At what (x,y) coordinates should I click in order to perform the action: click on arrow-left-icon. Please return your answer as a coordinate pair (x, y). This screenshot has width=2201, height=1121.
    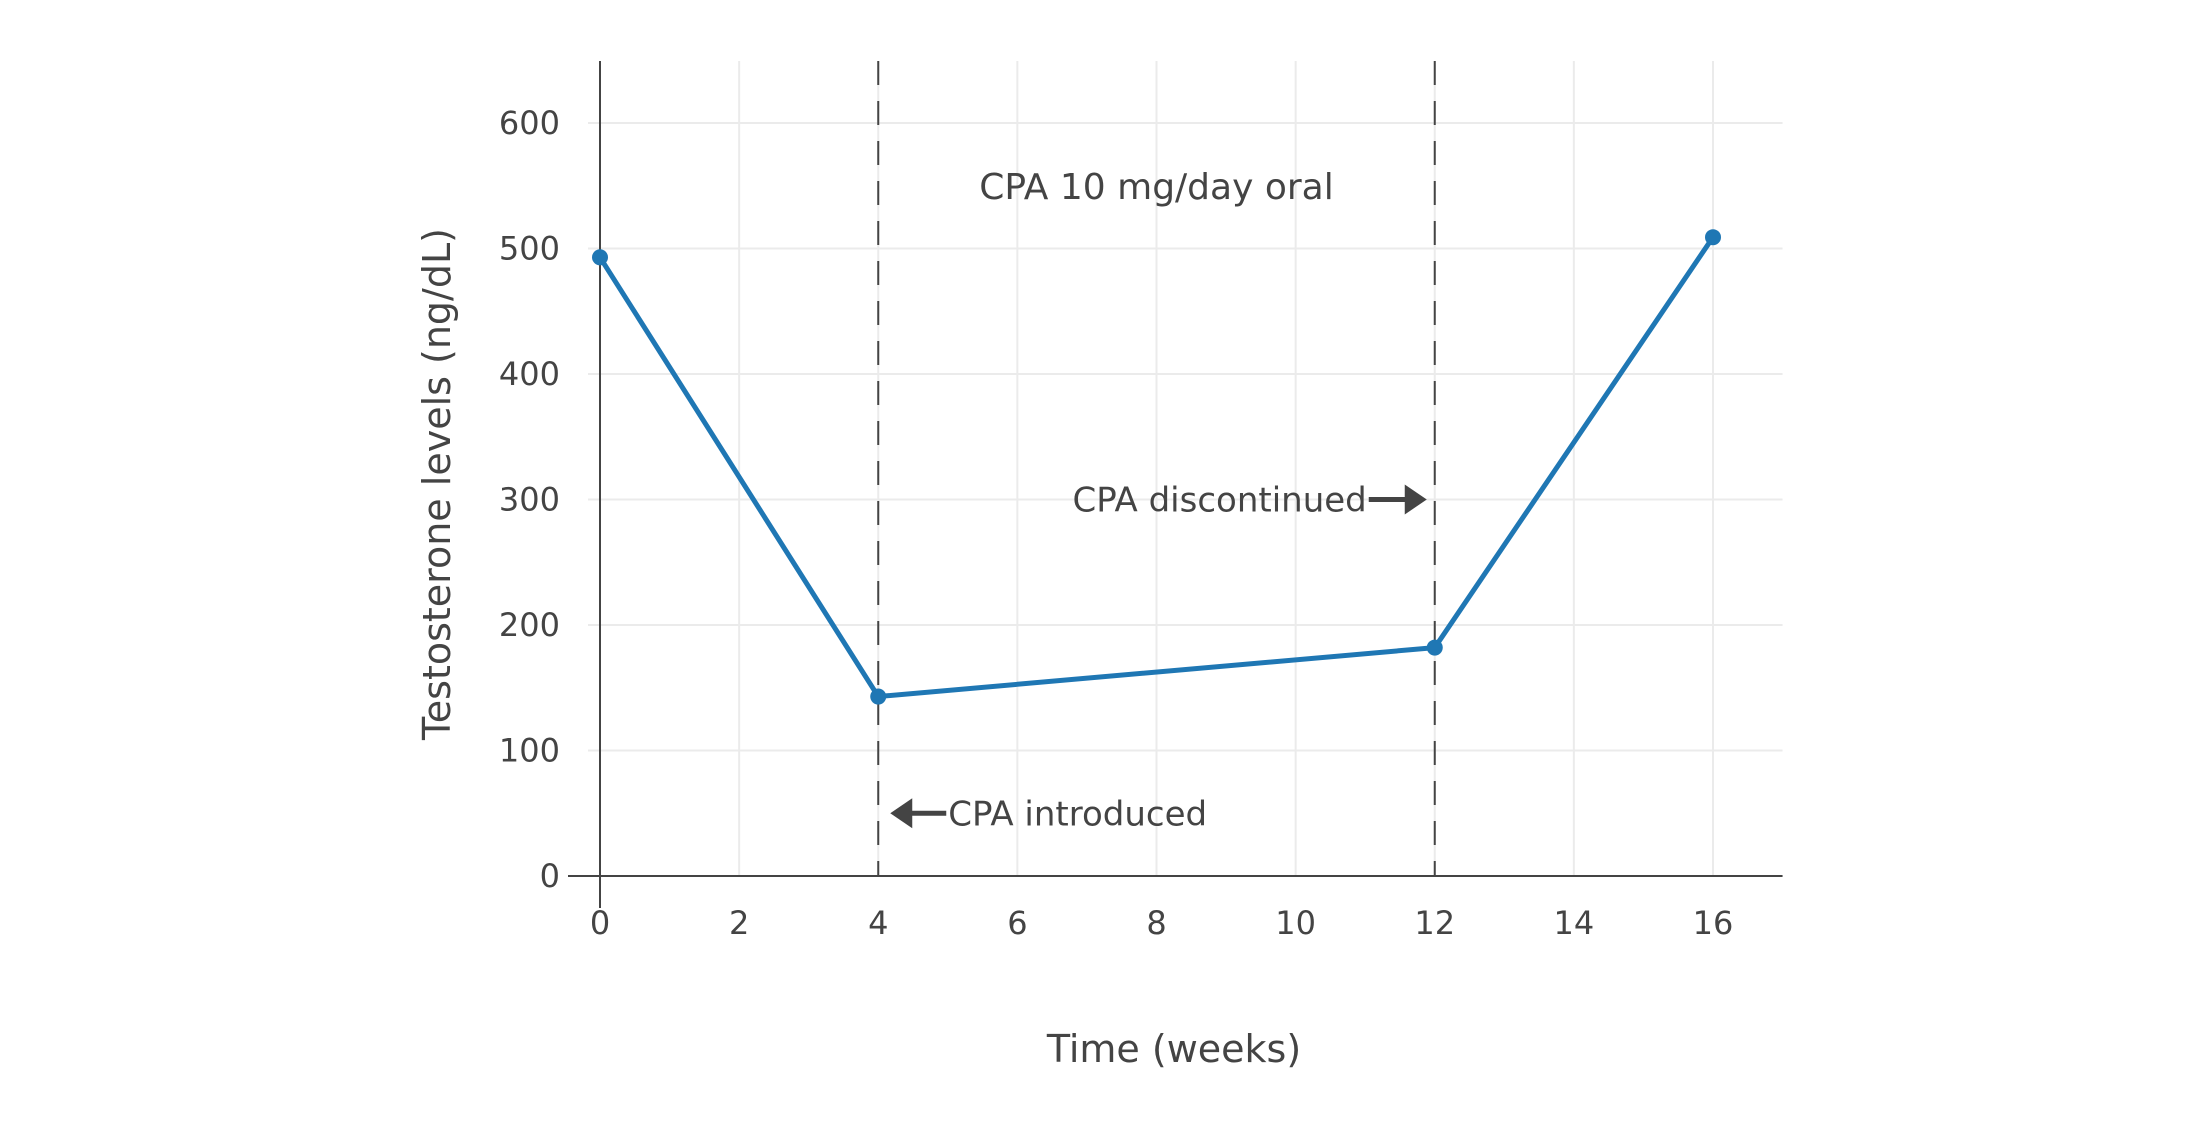
    Looking at the image, I should click on (901, 813).